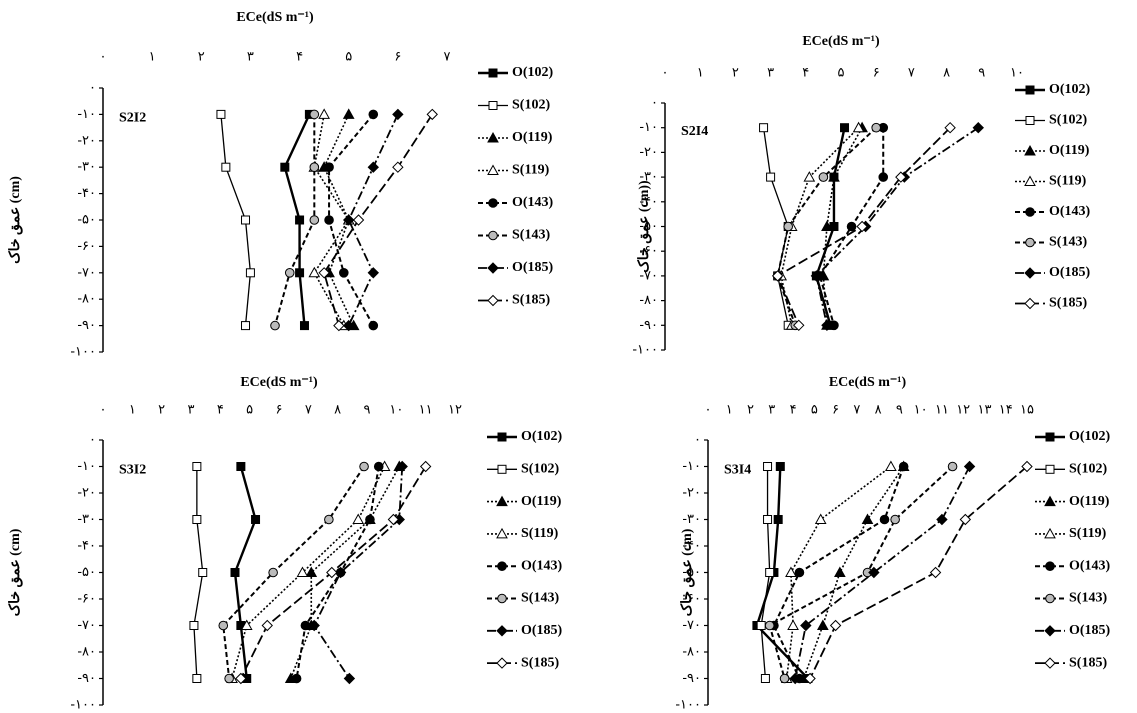 This screenshot has height=713, width=1137. Describe the element at coordinates (397, 57) in the screenshot. I see `x-tick-label: ۶` at that location.